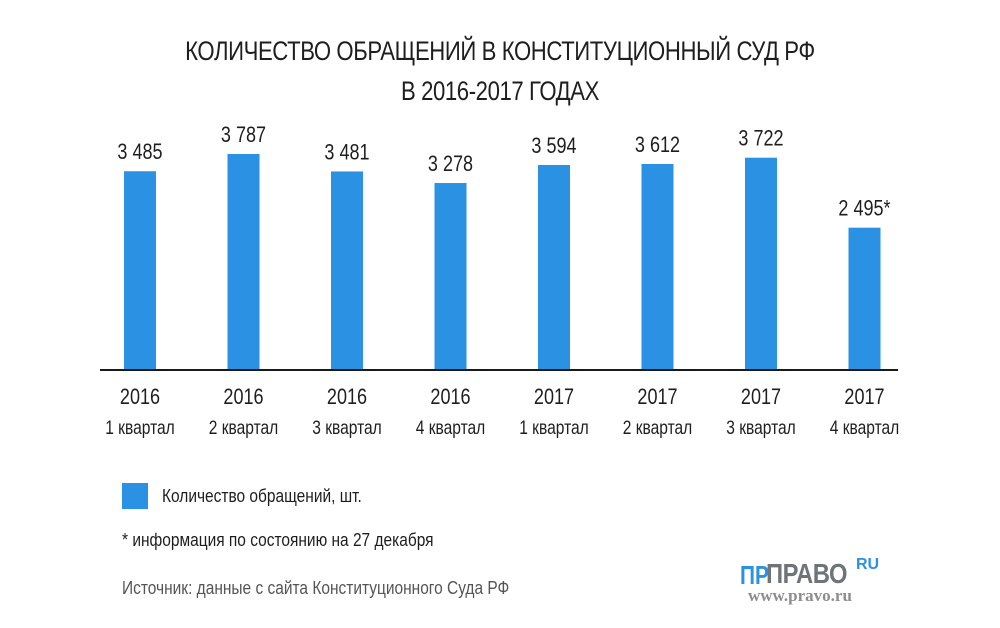 This screenshot has height=628, width=1000. I want to click on logo-mark-icon: ΠΡ, so click(754, 575).